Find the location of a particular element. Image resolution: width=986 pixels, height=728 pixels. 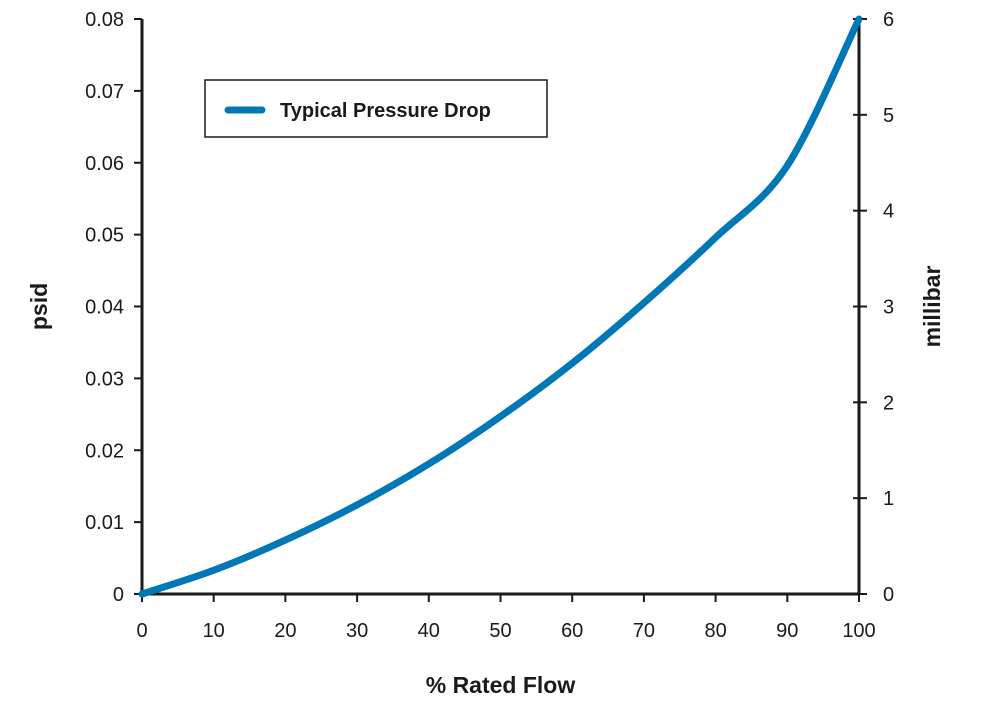

x-axis-title: % Rated Flow is located at coordinates (501, 685).